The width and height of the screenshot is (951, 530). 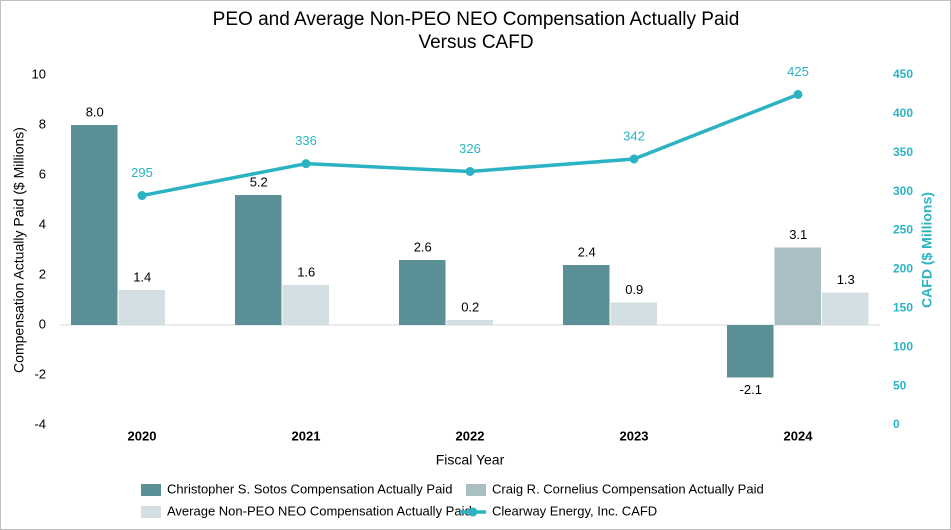 What do you see at coordinates (470, 306) in the screenshot?
I see `data-label: 0.2` at bounding box center [470, 306].